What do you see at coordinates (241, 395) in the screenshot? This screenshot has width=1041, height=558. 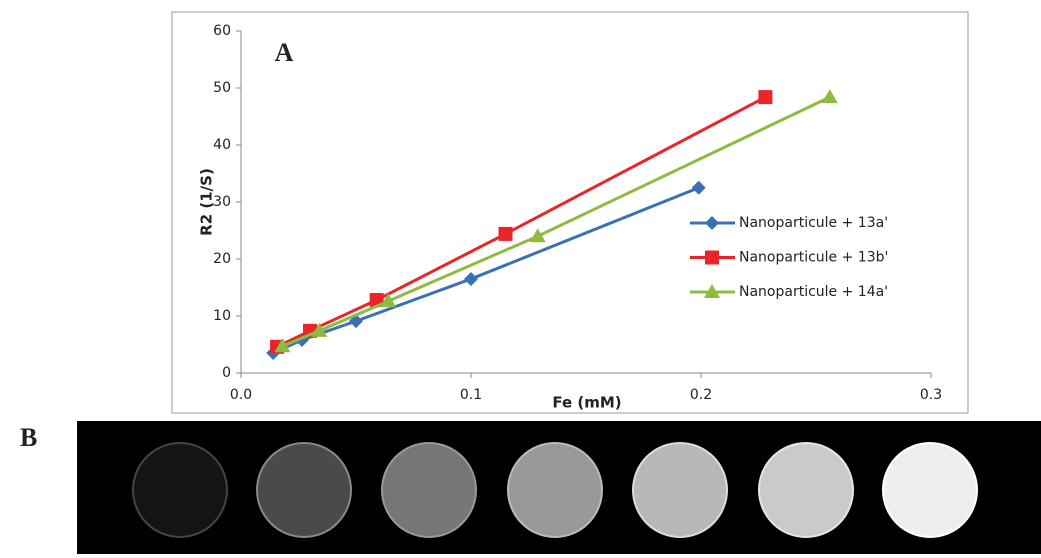 I see `x-tick-label: 0.0` at bounding box center [241, 395].